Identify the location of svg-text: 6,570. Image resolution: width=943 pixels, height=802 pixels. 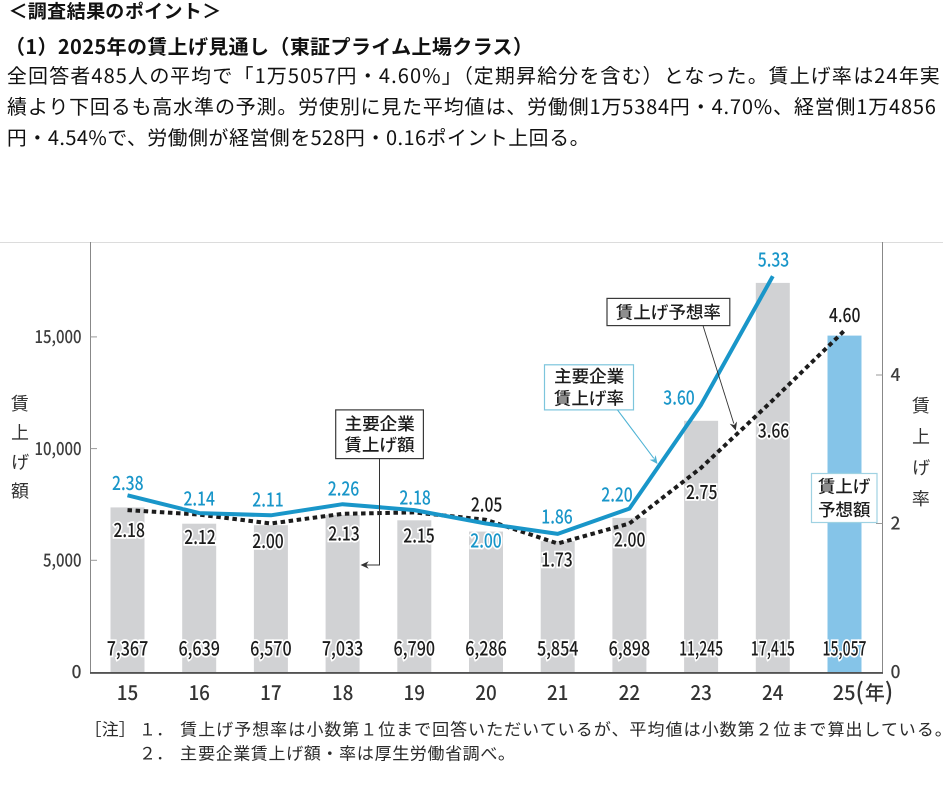
(271, 646).